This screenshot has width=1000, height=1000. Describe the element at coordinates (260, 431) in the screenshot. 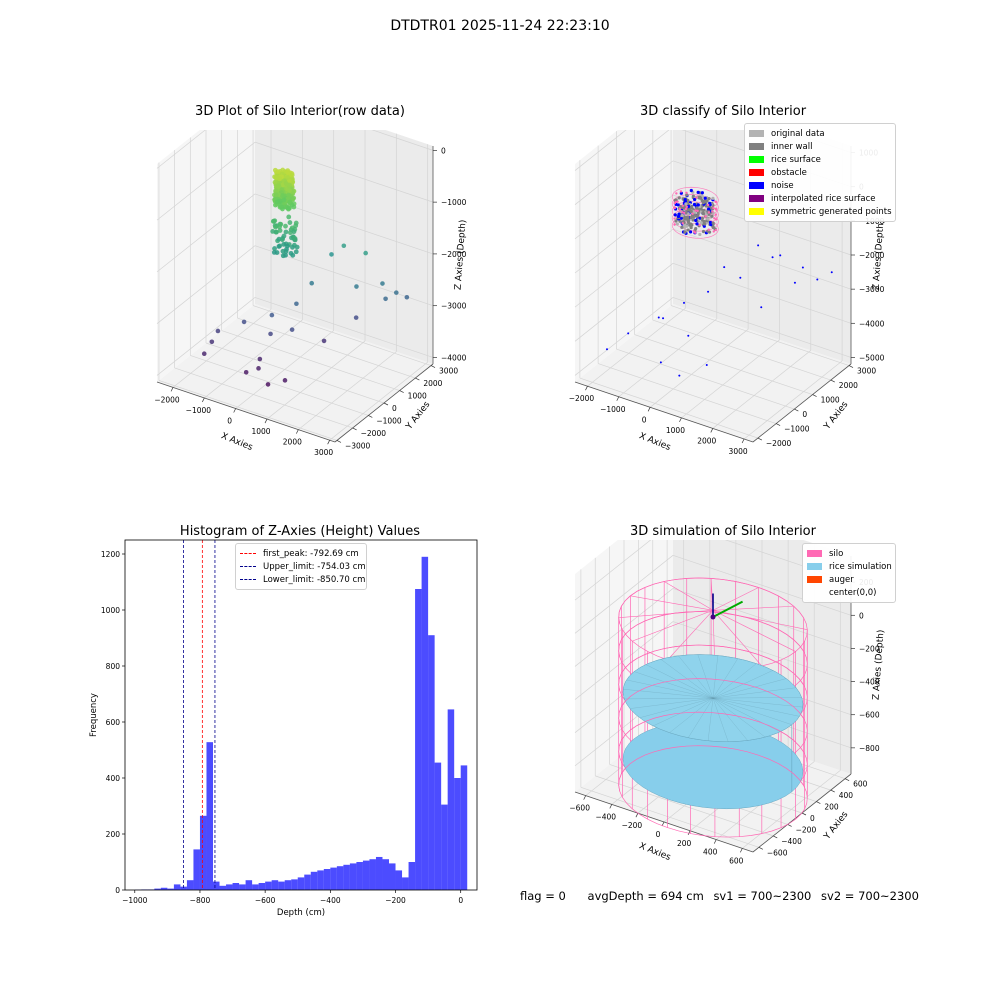

I see `x-tick-label: 1000` at that location.